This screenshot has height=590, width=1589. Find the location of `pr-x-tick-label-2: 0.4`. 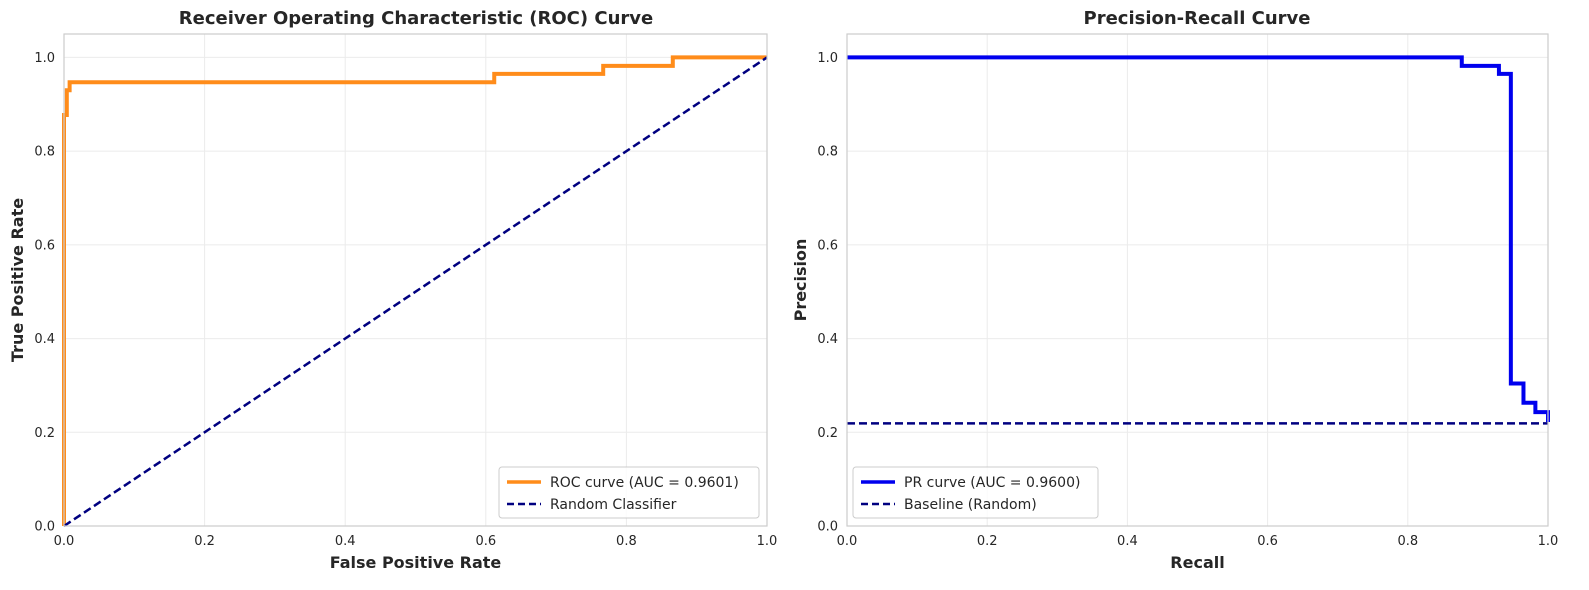

pr-x-tick-label-2: 0.4 is located at coordinates (1127, 541).